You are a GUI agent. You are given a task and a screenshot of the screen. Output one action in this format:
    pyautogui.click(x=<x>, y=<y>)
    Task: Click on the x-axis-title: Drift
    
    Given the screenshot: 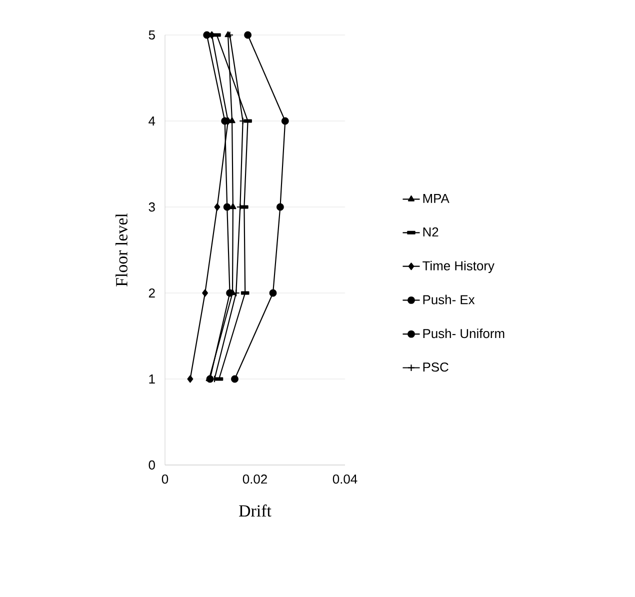 What is the action you would take?
    pyautogui.click(x=255, y=510)
    